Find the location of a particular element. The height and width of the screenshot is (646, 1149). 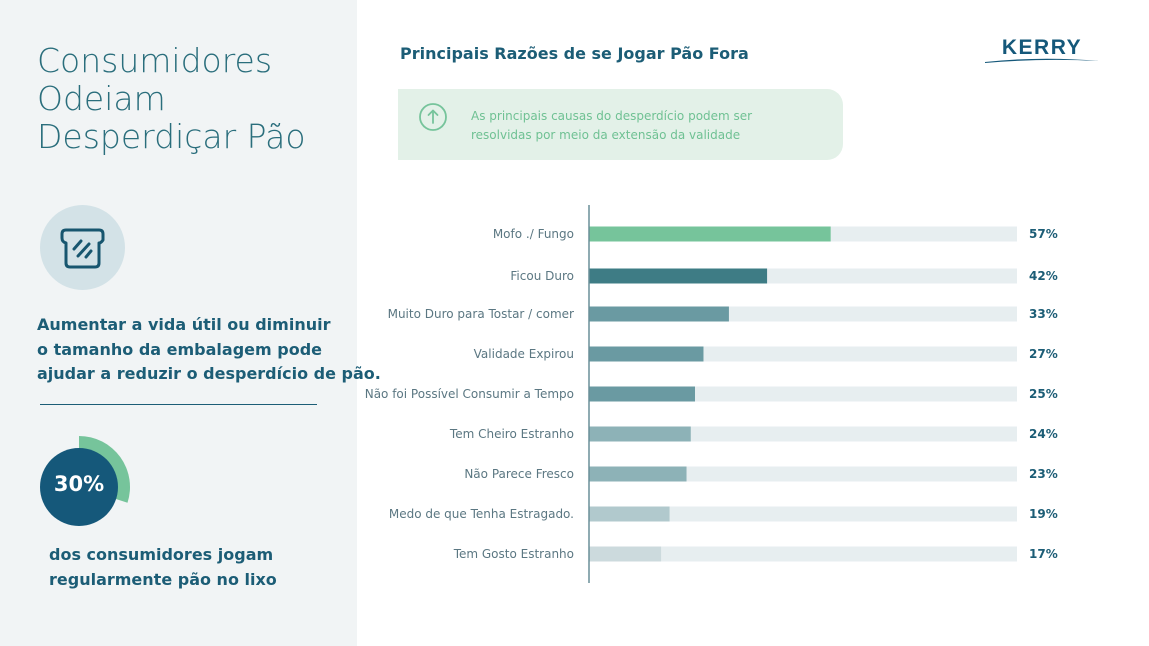

value-label: 42% is located at coordinates (1043, 276).